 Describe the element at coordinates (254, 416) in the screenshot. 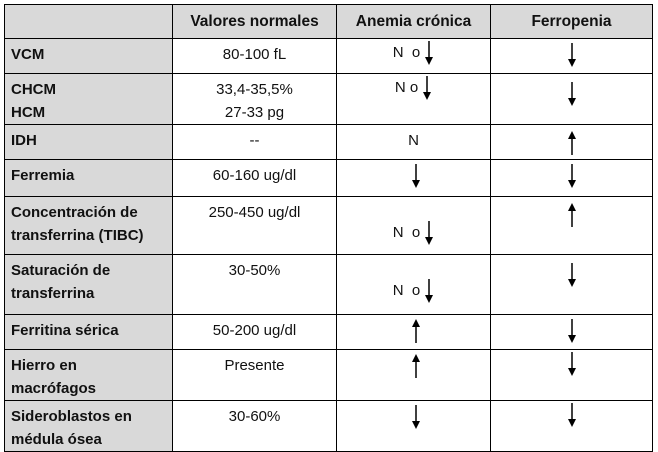

I see `value-line: 30-60%` at that location.